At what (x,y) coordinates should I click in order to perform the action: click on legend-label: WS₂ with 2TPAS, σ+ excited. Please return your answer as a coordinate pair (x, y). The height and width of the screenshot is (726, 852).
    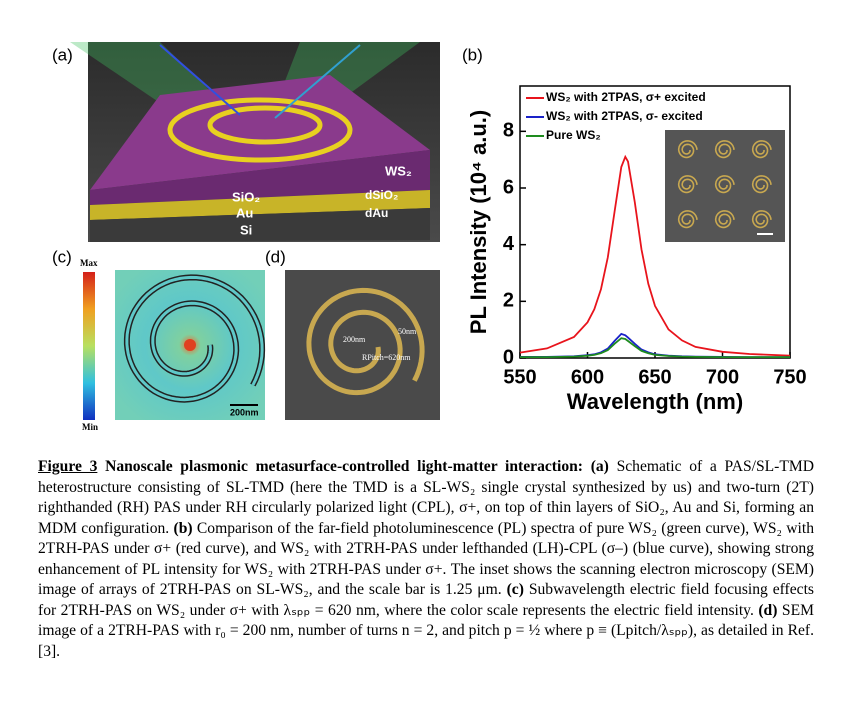
    Looking at the image, I should click on (626, 97).